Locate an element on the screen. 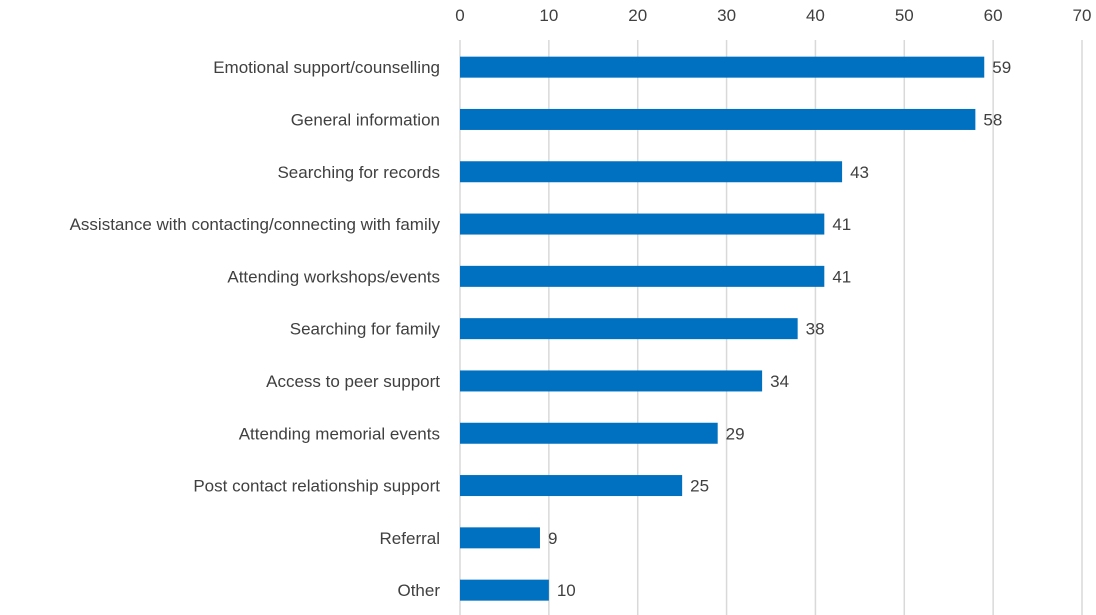 The width and height of the screenshot is (1096, 615). category-label-6: Access to peer support is located at coordinates (353, 381).